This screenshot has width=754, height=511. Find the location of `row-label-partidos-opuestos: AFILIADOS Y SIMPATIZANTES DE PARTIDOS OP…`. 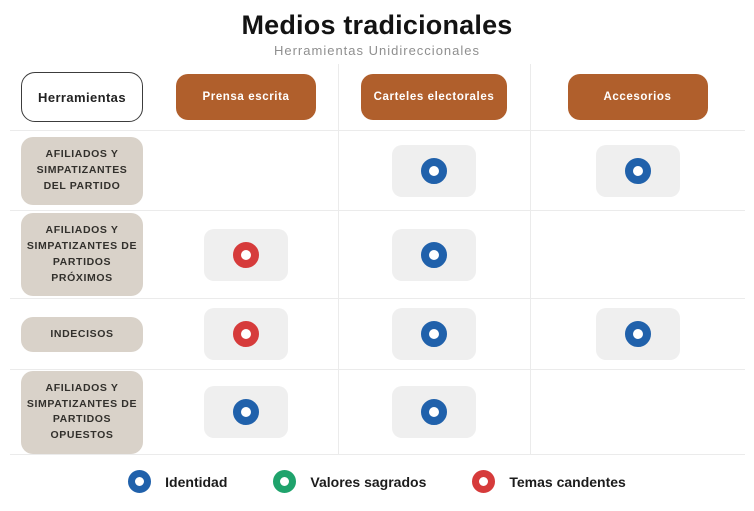

row-label-partidos-opuestos: AFILIADOS Y SIMPATIZANTES DE PARTIDOS OP… is located at coordinates (82, 412).